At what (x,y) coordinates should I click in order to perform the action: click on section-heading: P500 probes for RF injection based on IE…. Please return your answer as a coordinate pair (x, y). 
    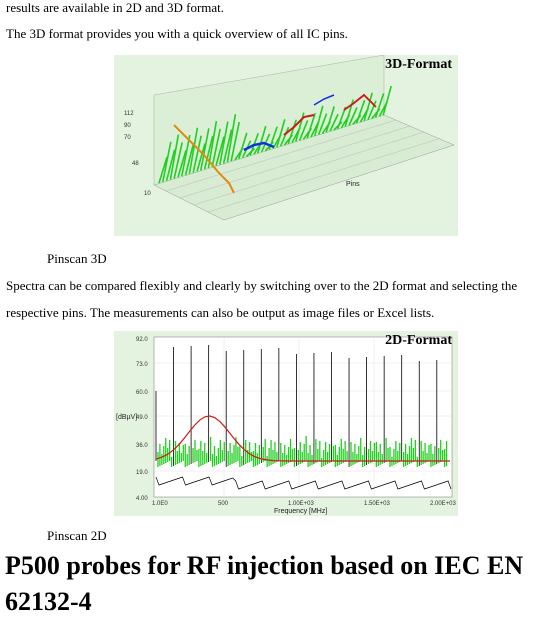
    Looking at the image, I should click on (264, 583).